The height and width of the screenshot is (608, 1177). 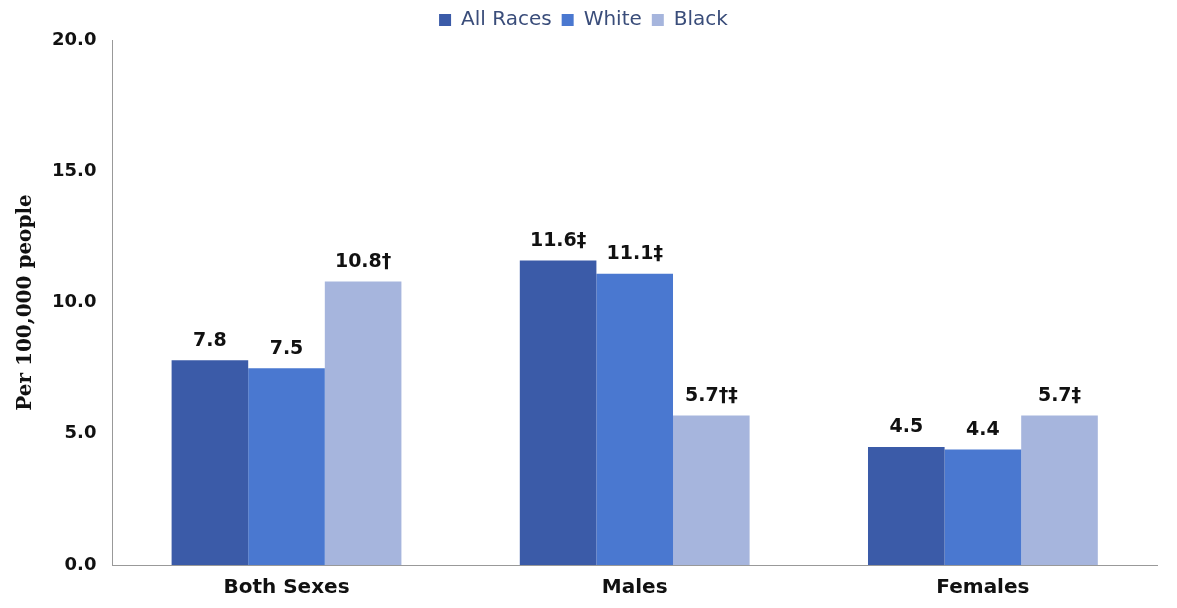 I want to click on data-label: 7.5, so click(x=286, y=346).